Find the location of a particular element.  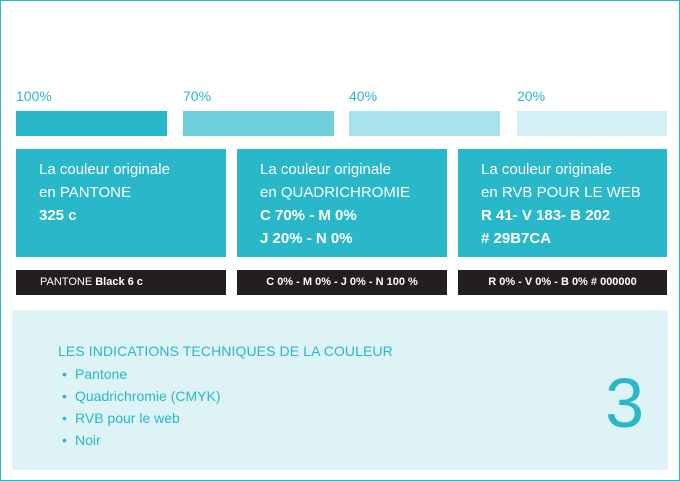

card-pantone-value: 325 c is located at coordinates (58, 215).